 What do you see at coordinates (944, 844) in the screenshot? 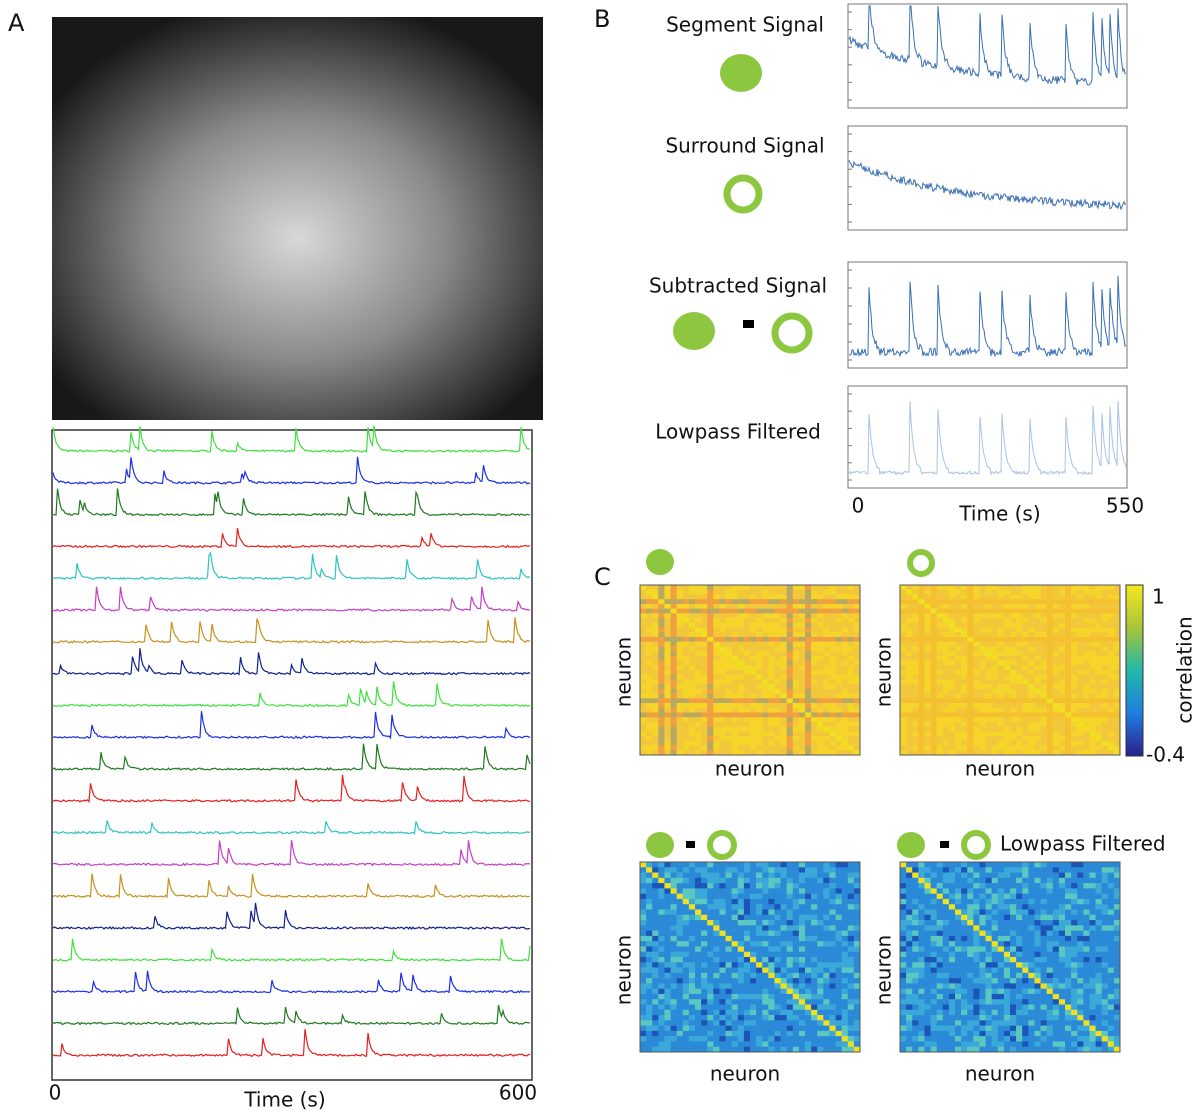
I see `minus-icon` at bounding box center [944, 844].